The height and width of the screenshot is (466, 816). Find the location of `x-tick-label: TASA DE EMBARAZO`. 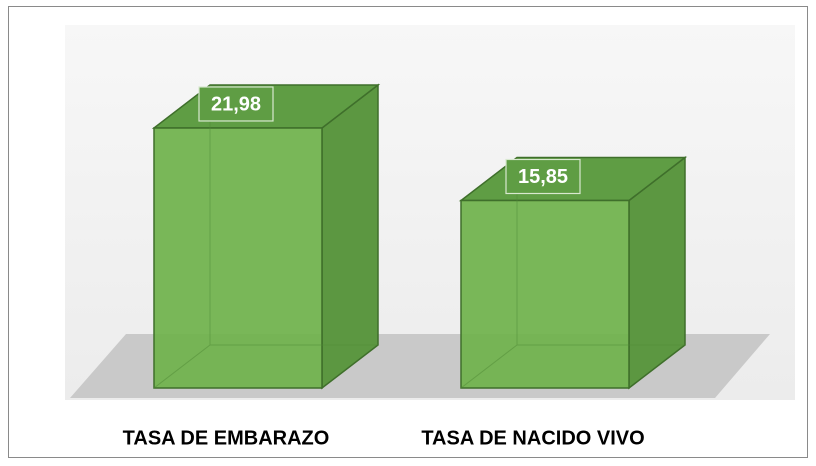

x-tick-label: TASA DE EMBARAZO is located at coordinates (226, 438).